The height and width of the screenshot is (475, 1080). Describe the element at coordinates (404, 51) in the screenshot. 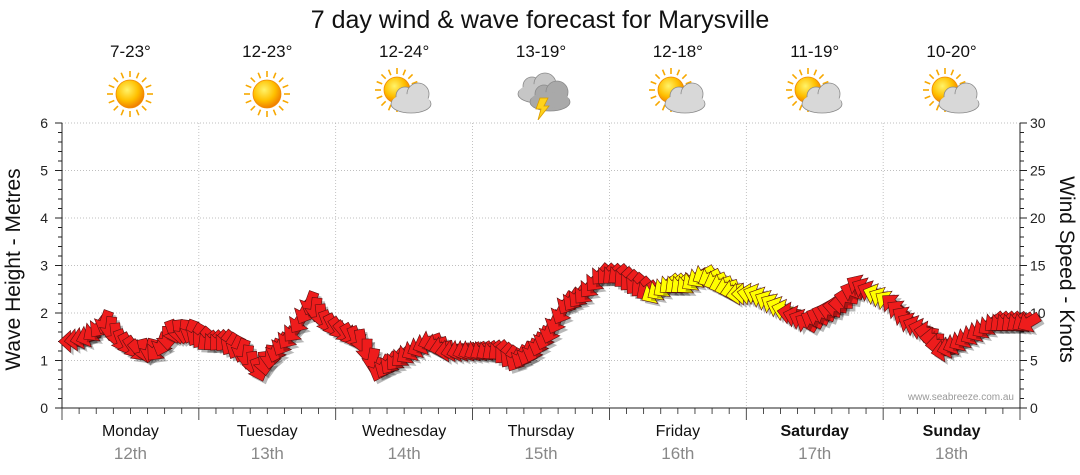

I see `temperature-range: 12-24°` at that location.